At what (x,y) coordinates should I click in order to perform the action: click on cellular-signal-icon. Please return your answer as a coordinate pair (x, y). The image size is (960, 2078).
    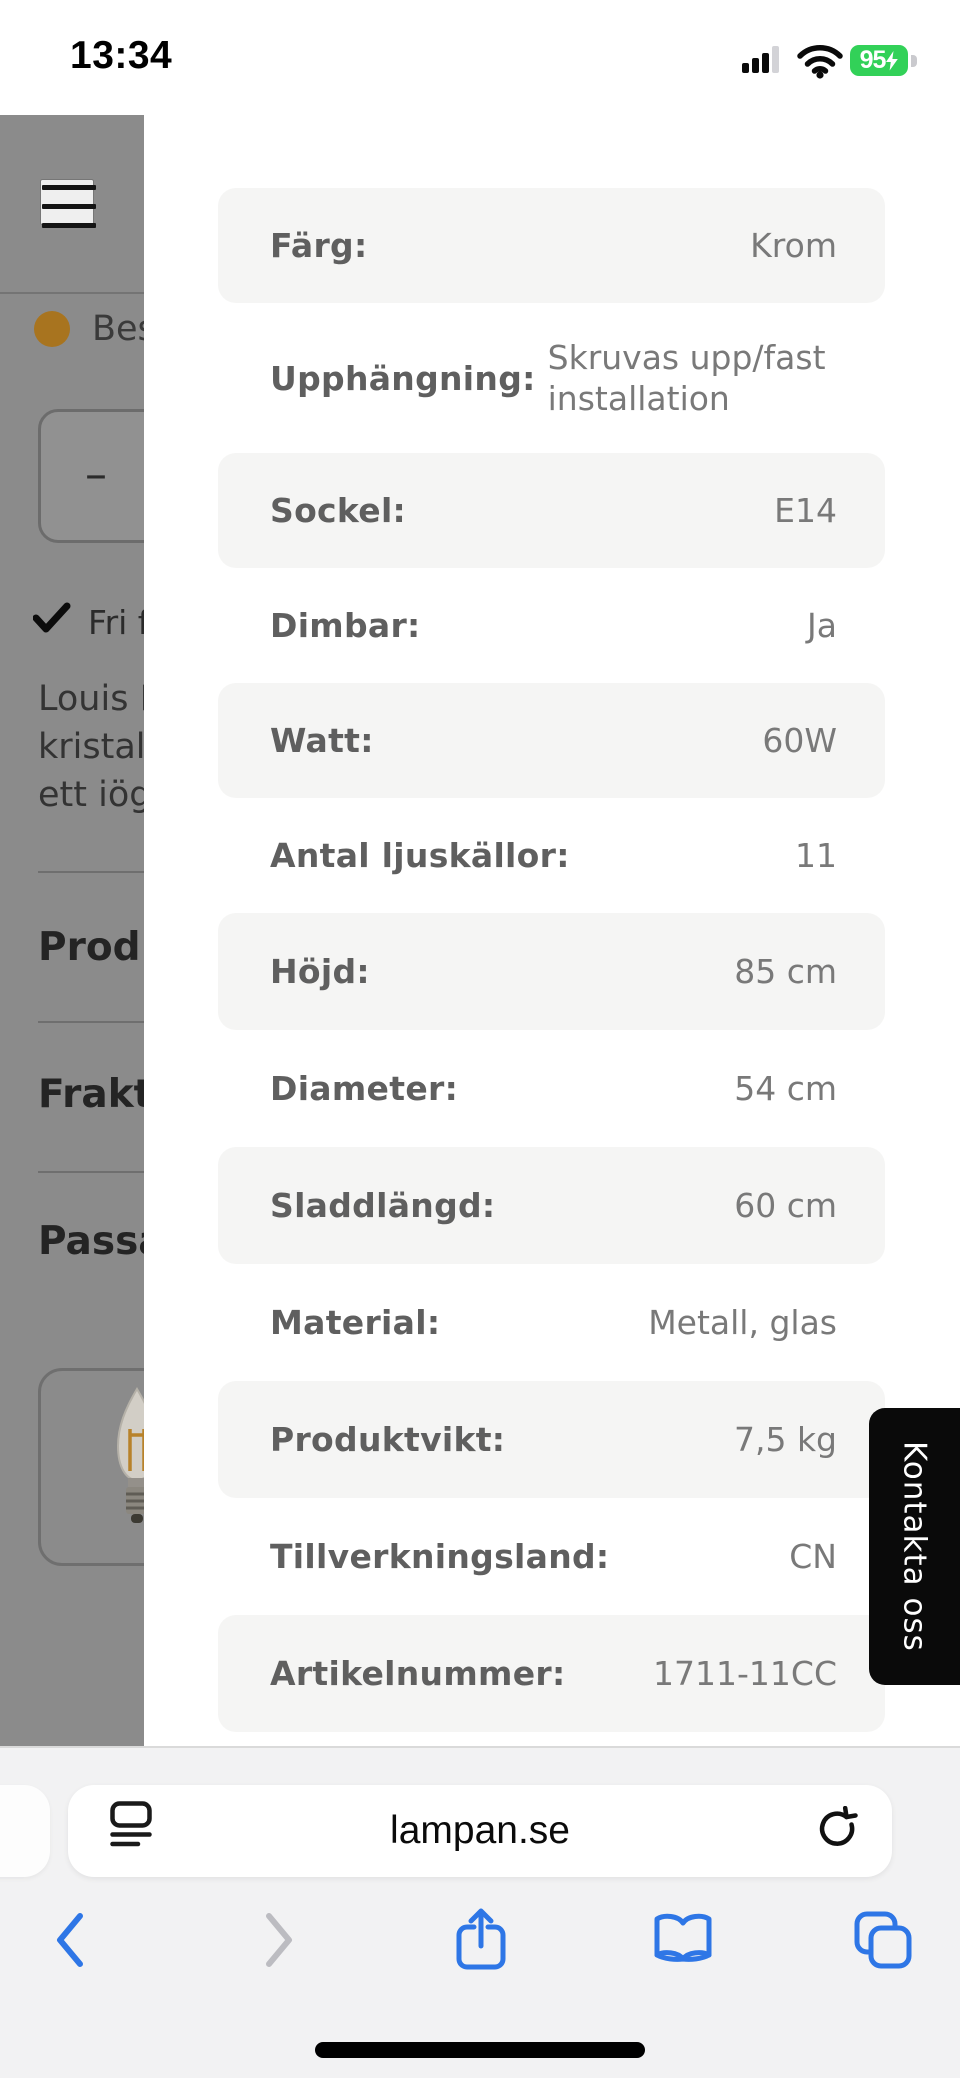
    Looking at the image, I should click on (763, 61).